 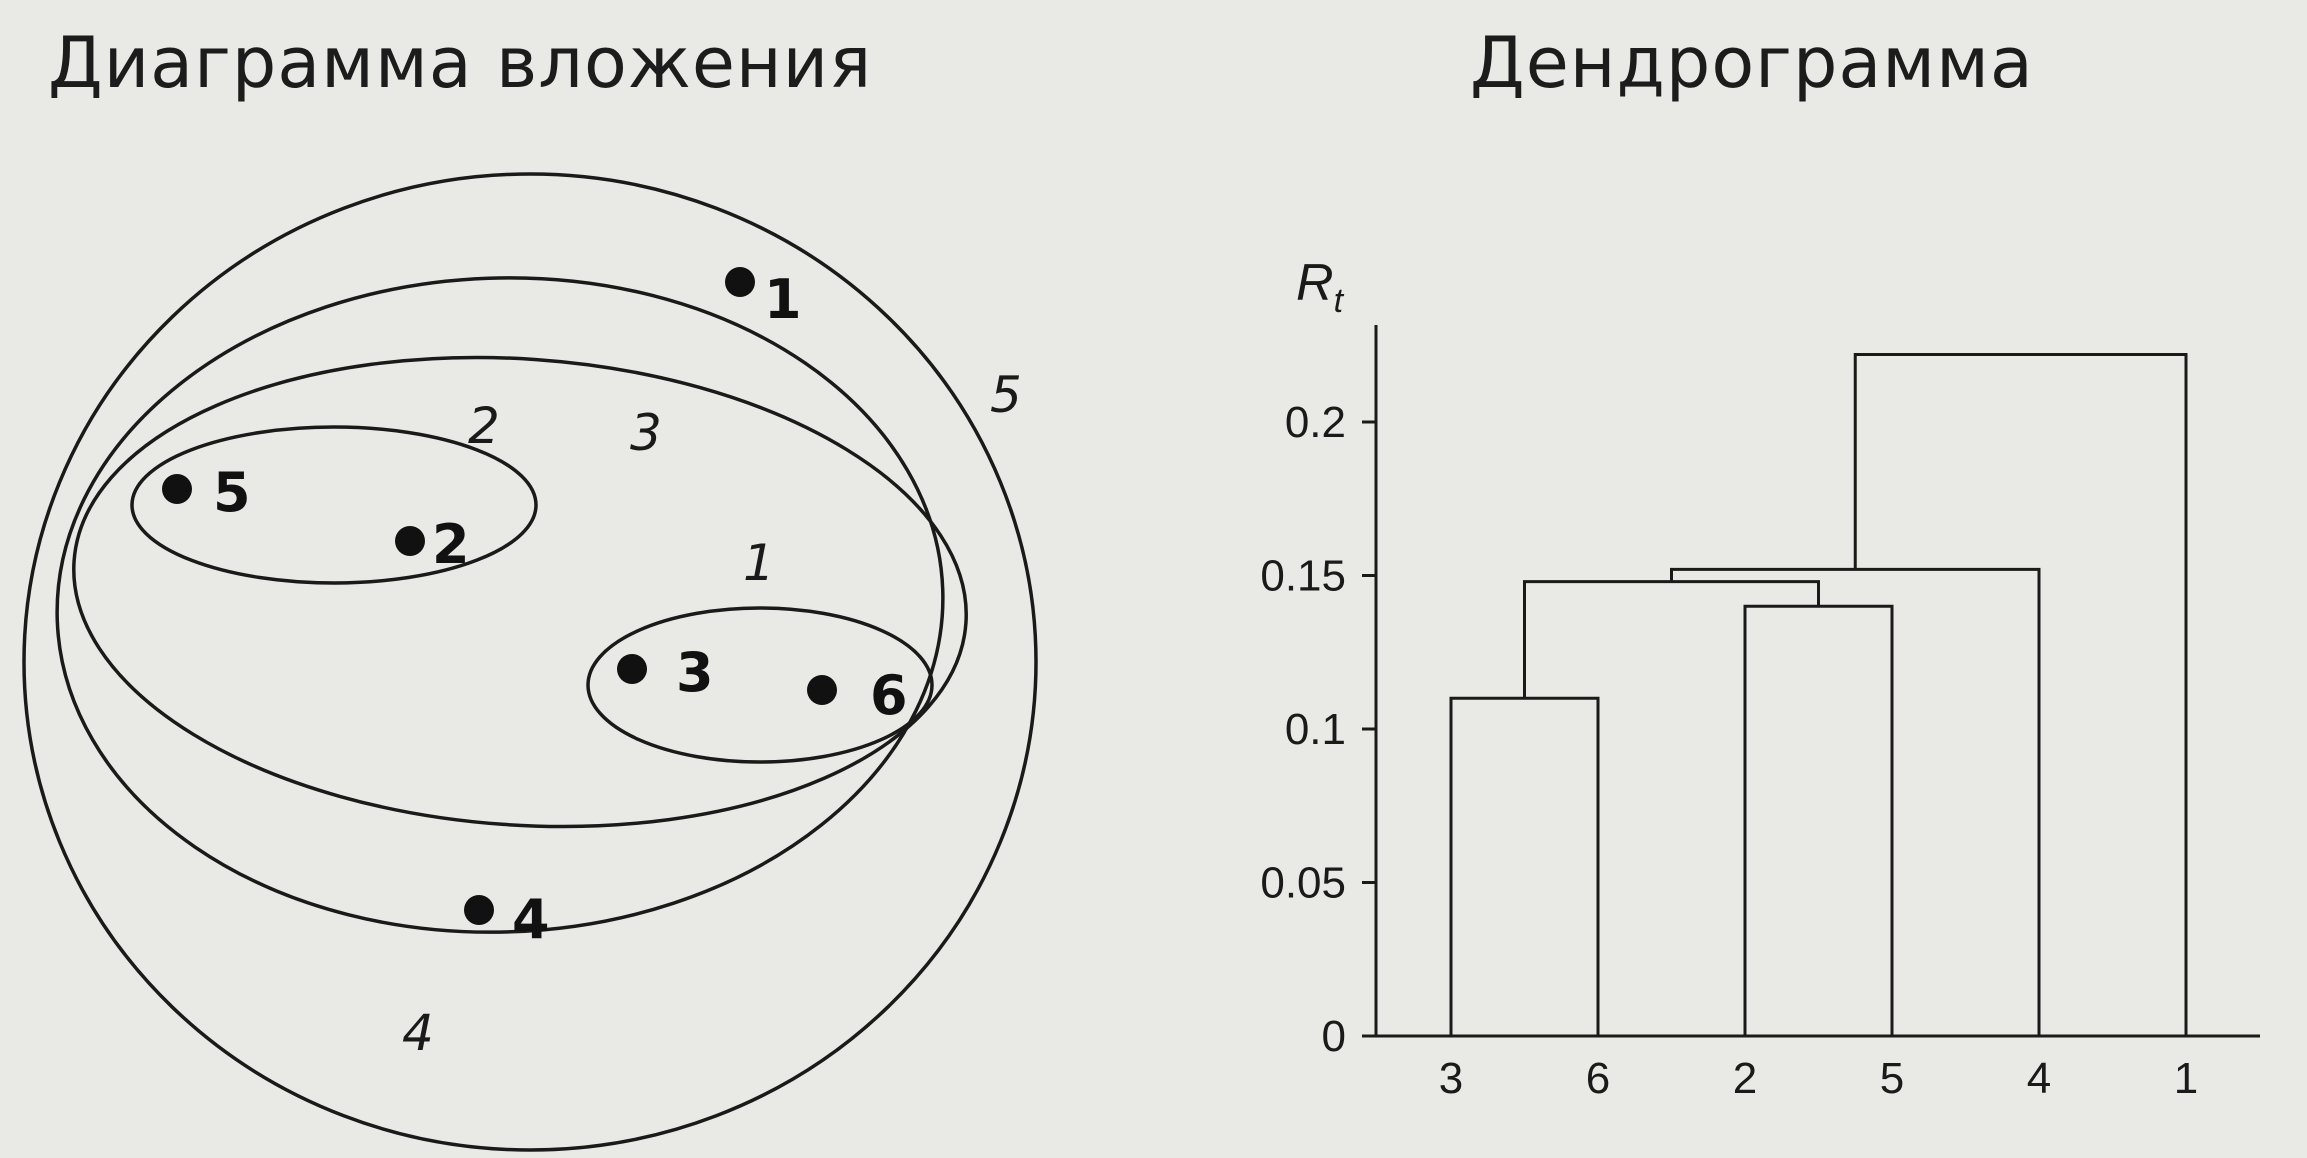 I want to click on x-ticks: 3 6 2 5 4 1, so click(x=1818, y=1078).